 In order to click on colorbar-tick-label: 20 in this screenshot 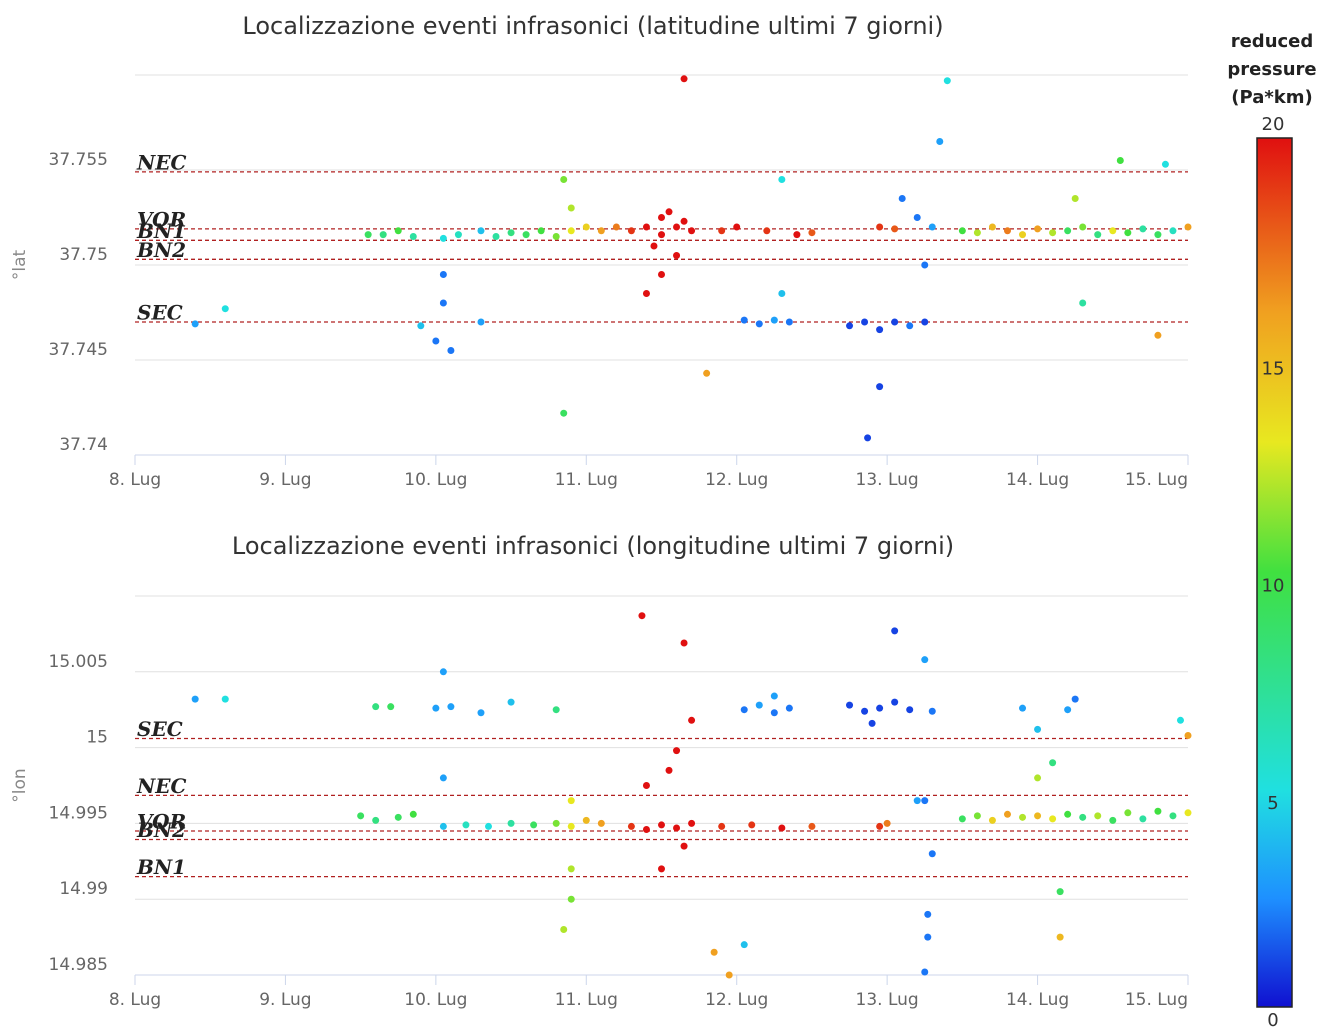, I will do `click(1273, 124)`.